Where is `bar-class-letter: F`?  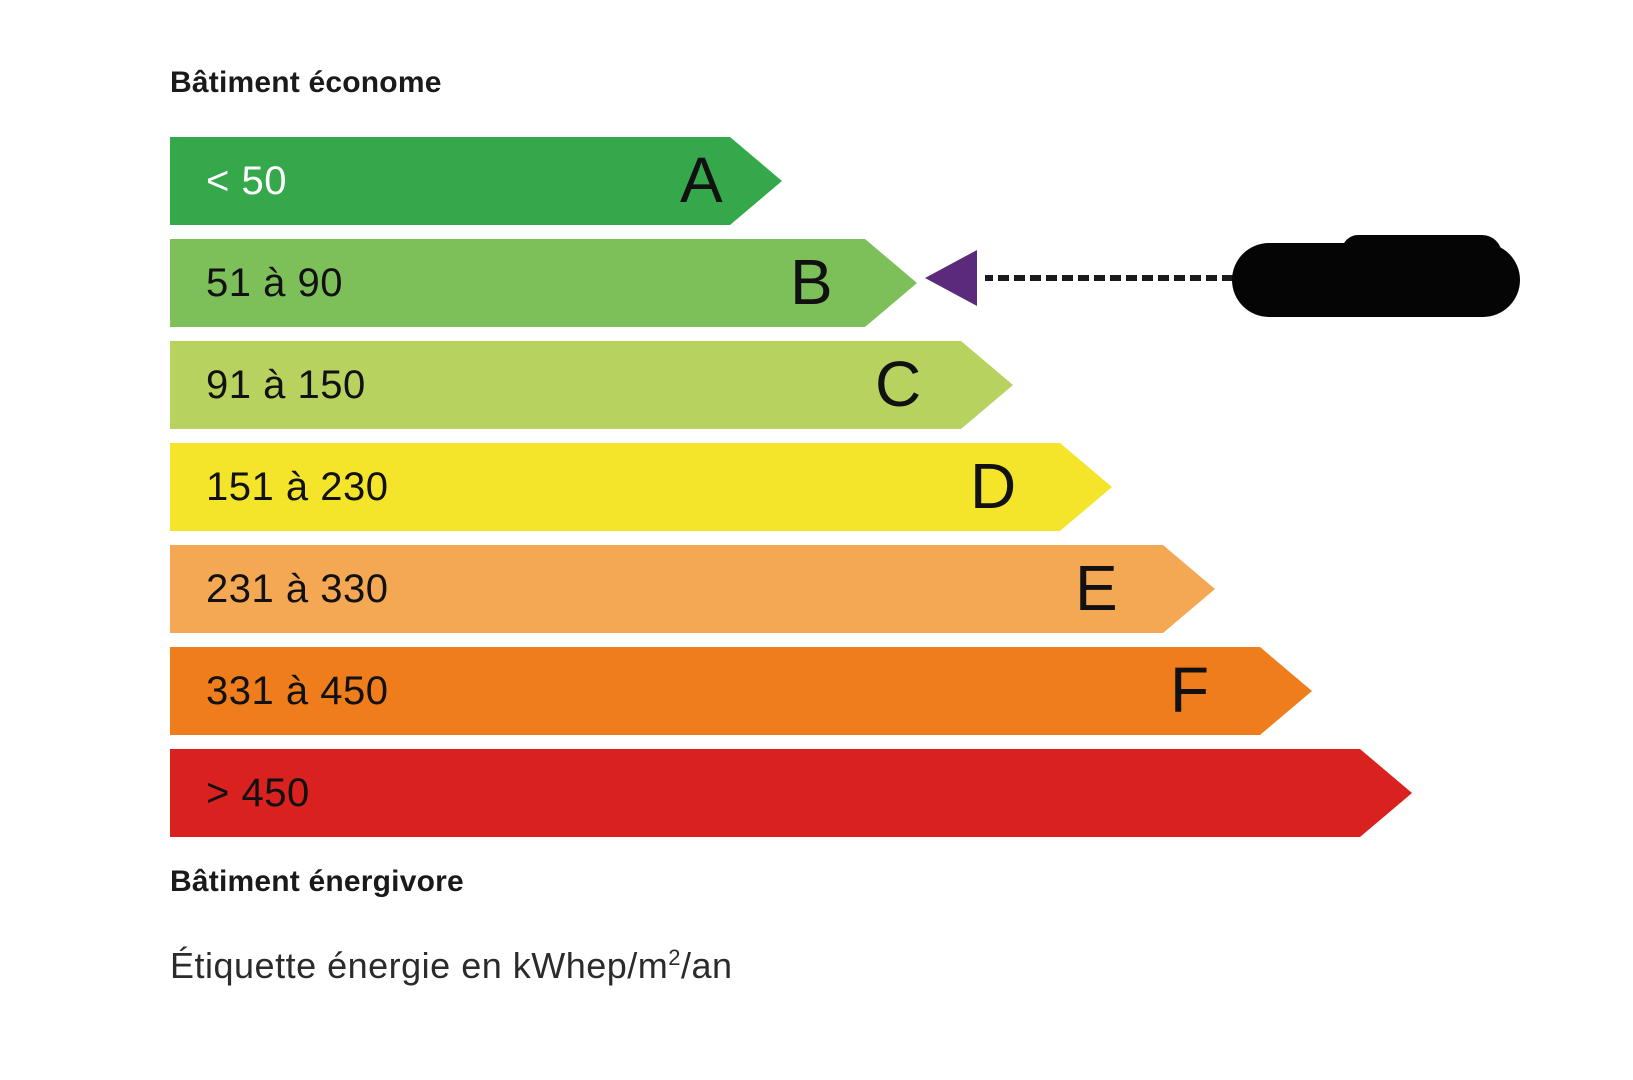
bar-class-letter: F is located at coordinates (1190, 690).